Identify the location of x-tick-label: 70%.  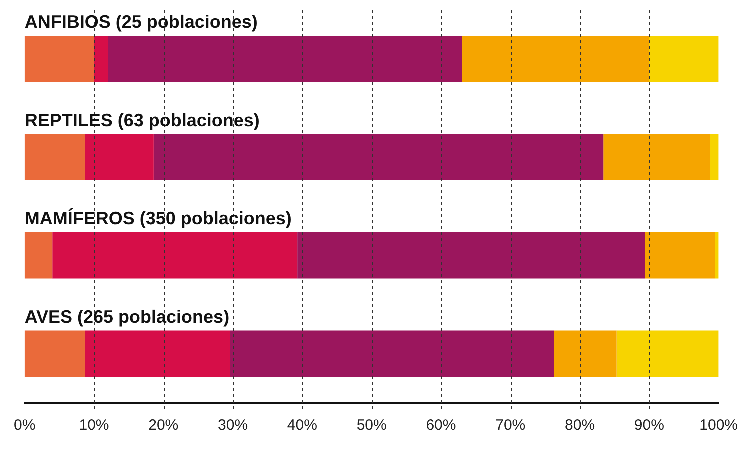
(511, 425).